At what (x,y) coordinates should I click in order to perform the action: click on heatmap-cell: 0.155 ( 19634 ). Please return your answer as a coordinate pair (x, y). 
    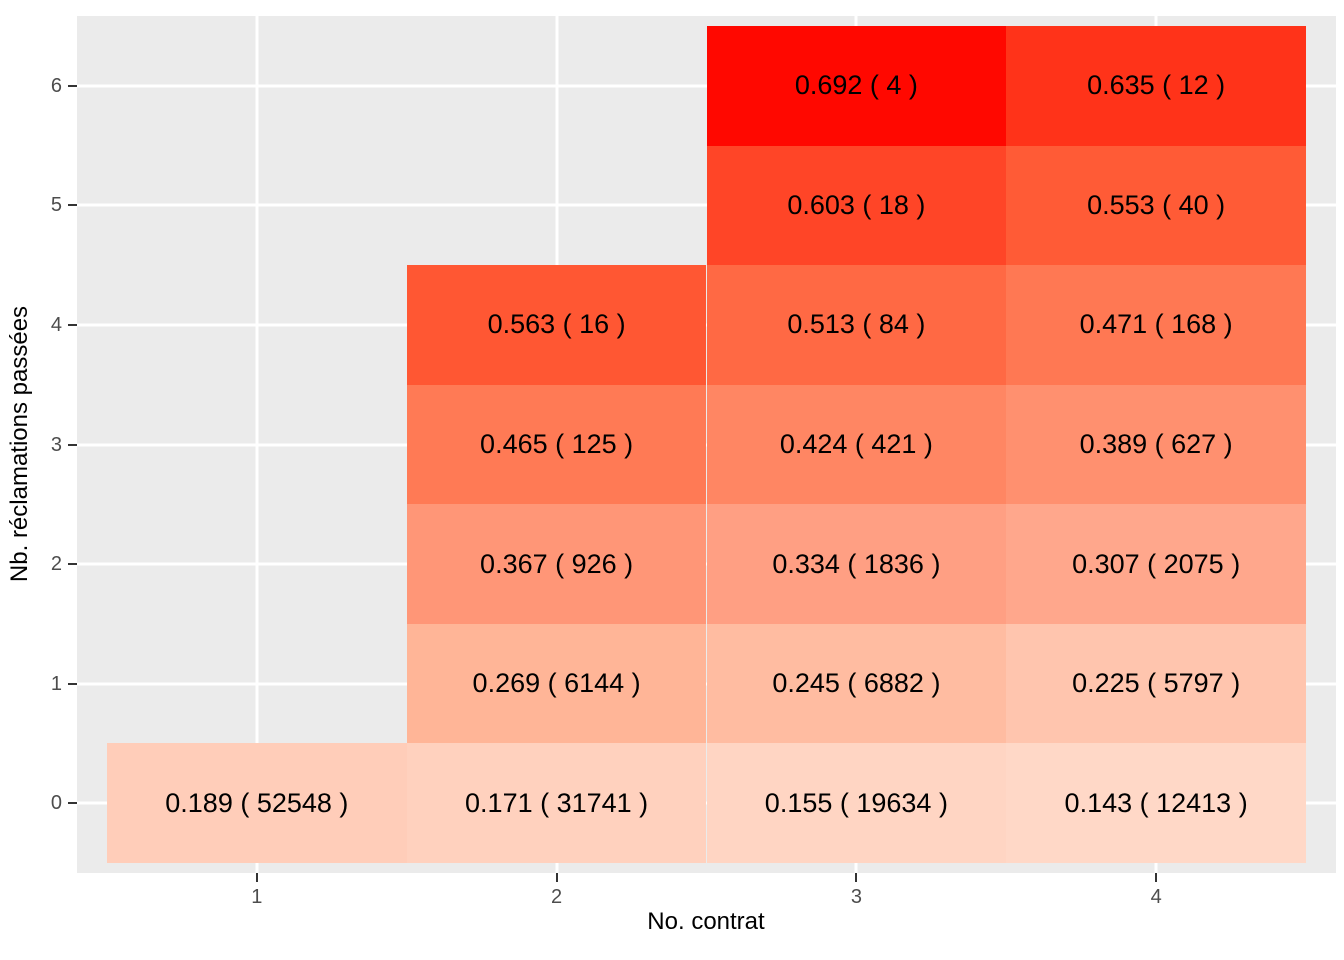
    Looking at the image, I should click on (856, 803).